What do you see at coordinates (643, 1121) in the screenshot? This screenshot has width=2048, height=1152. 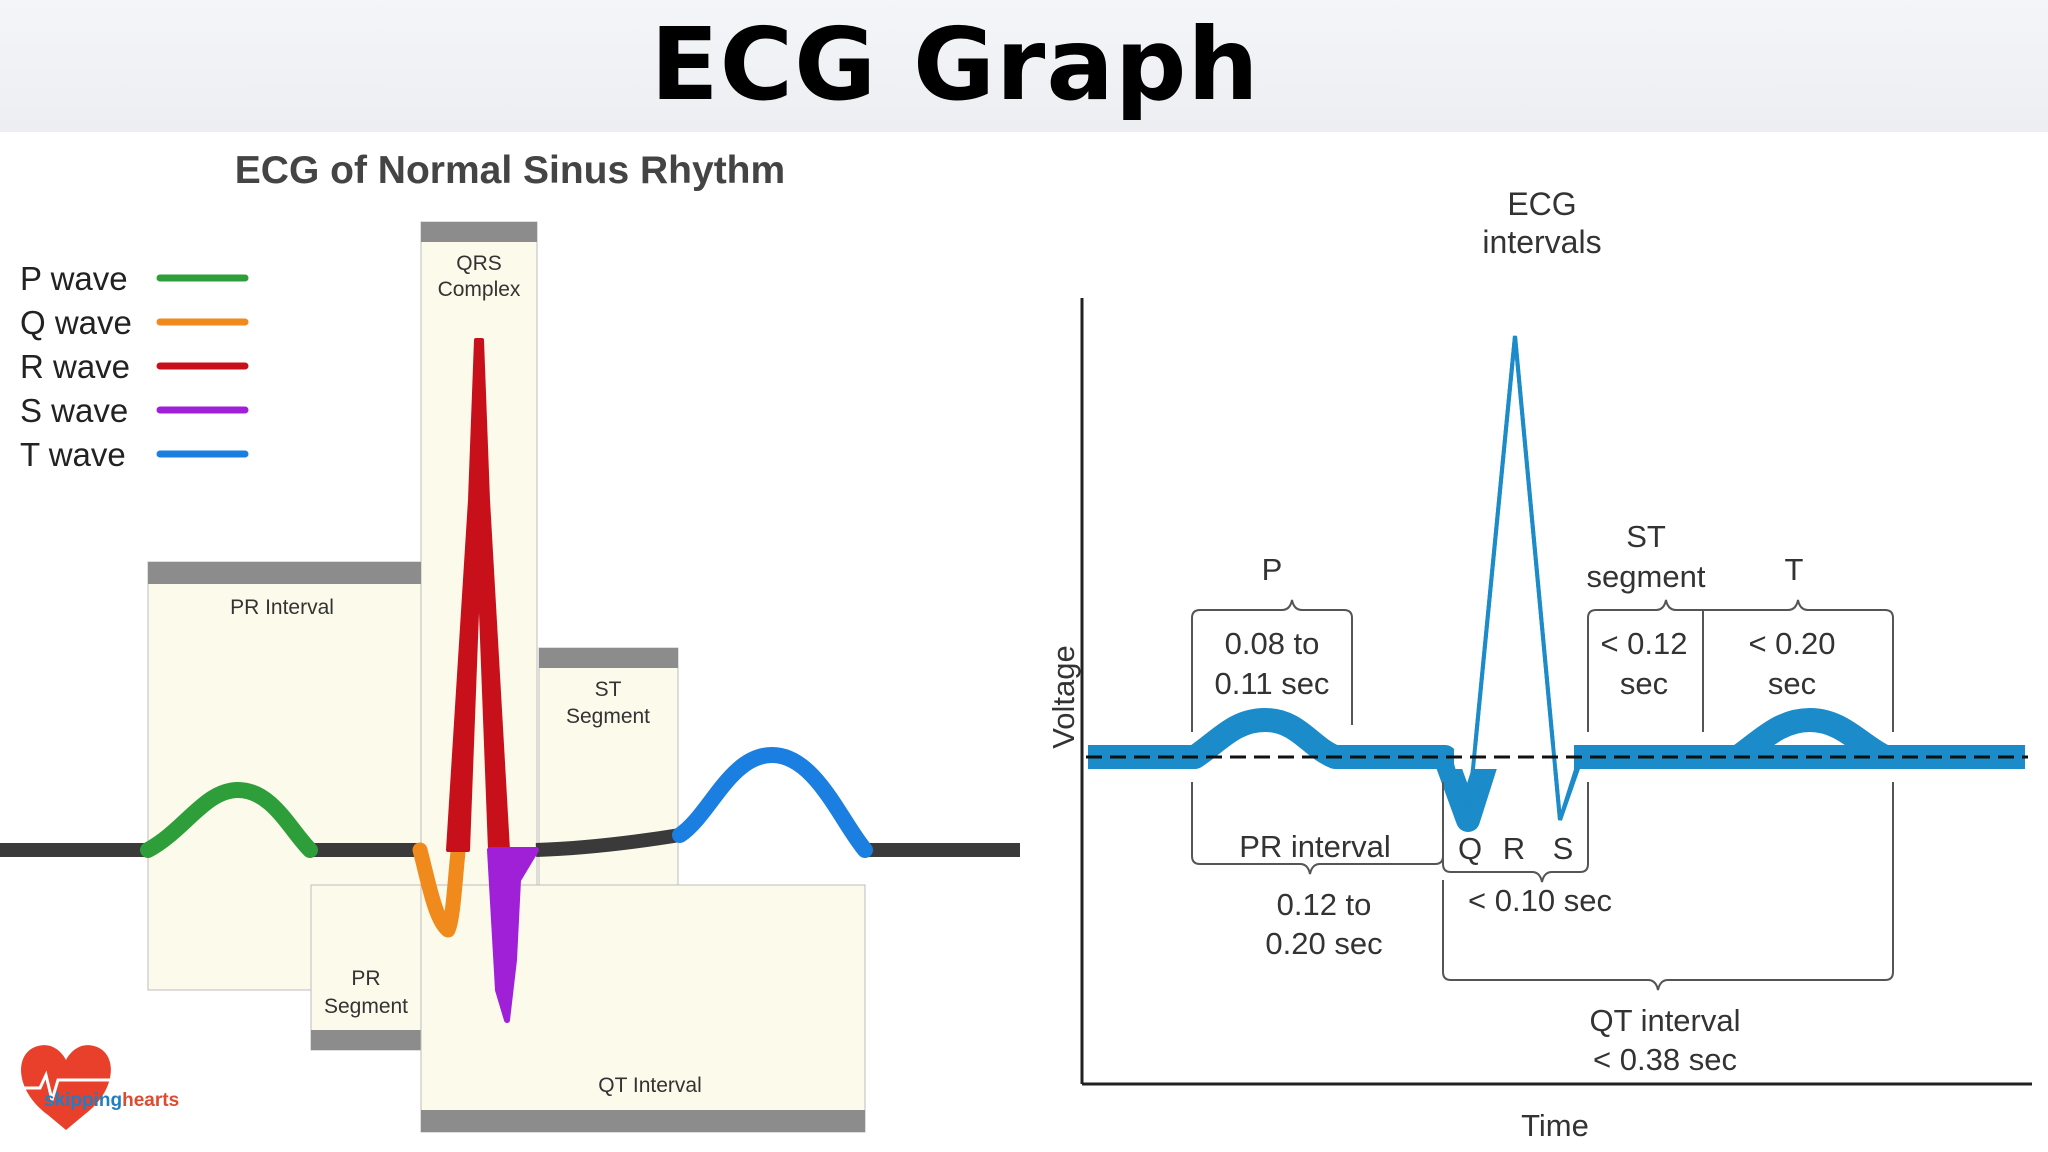 I see `qt-interval-bar` at bounding box center [643, 1121].